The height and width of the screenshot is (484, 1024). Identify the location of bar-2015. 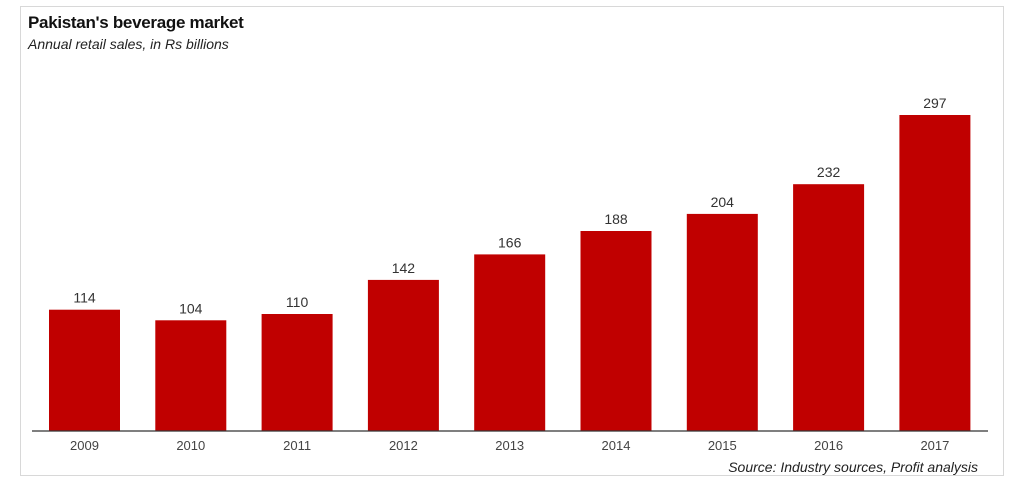
(722, 322).